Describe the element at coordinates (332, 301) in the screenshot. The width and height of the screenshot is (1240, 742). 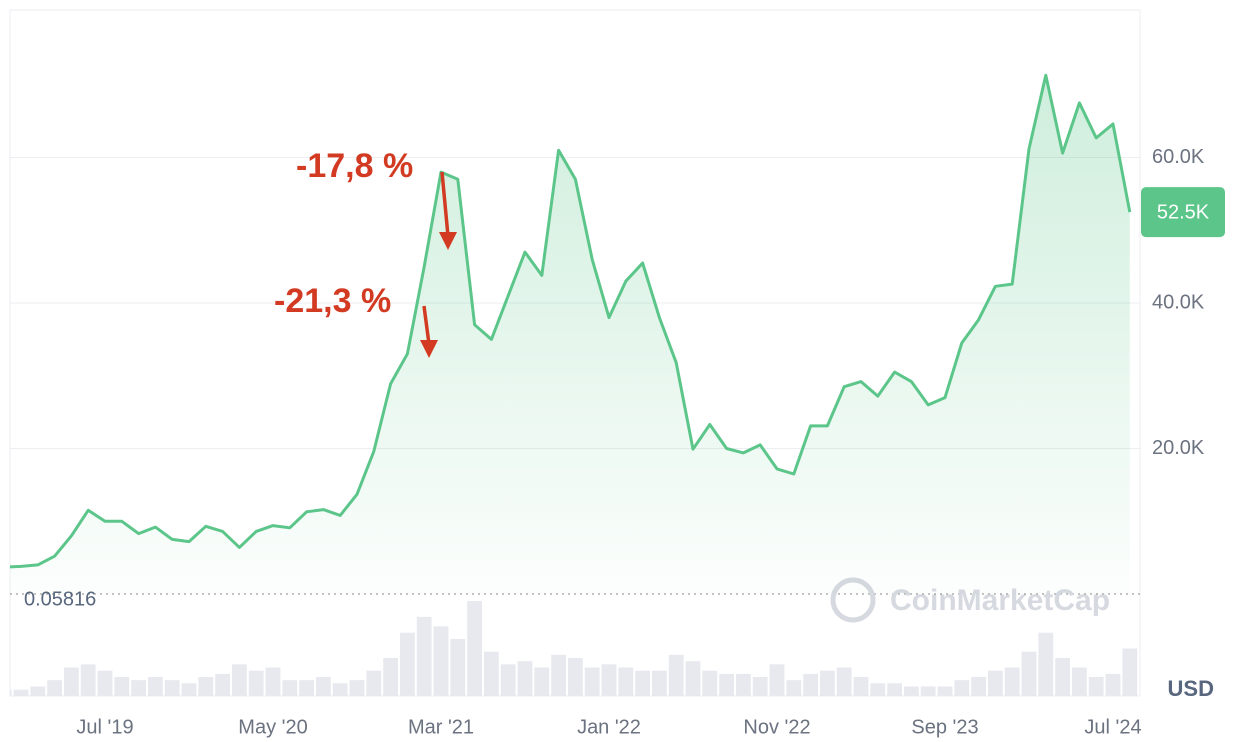
I see `annotation: -21,3 %` at that location.